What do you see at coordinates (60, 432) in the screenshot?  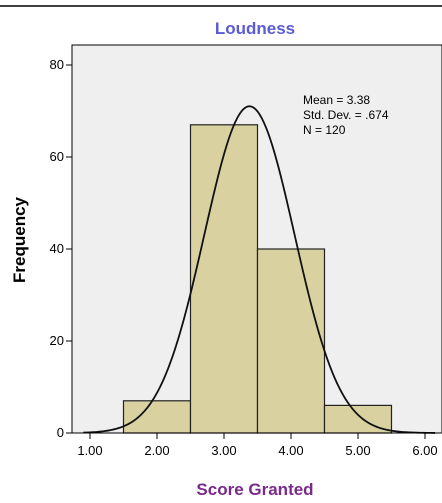 I see `y-tick-label-0: 0` at bounding box center [60, 432].